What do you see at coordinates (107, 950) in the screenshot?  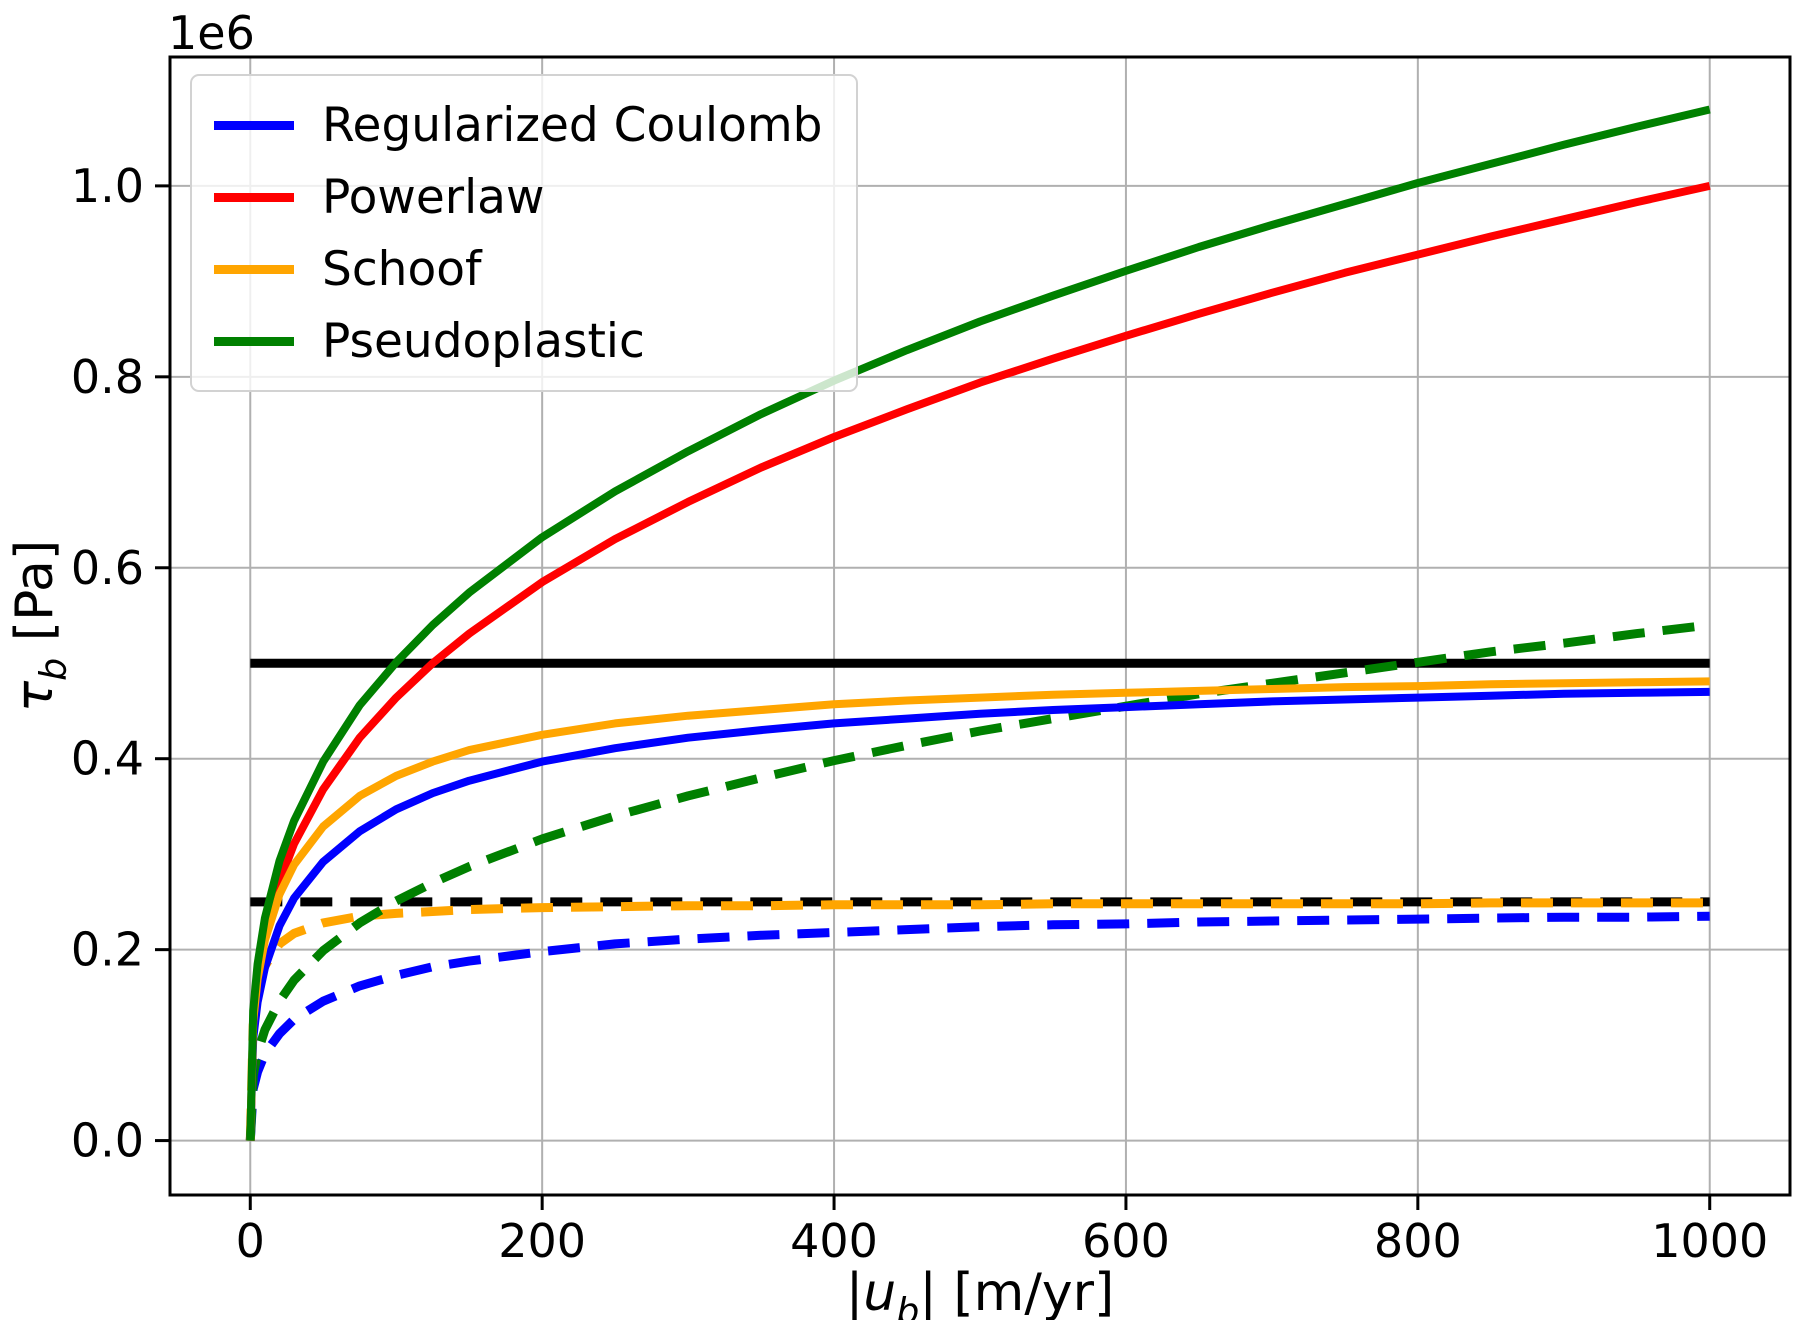 I see `y-tick-label: 0.2` at bounding box center [107, 950].